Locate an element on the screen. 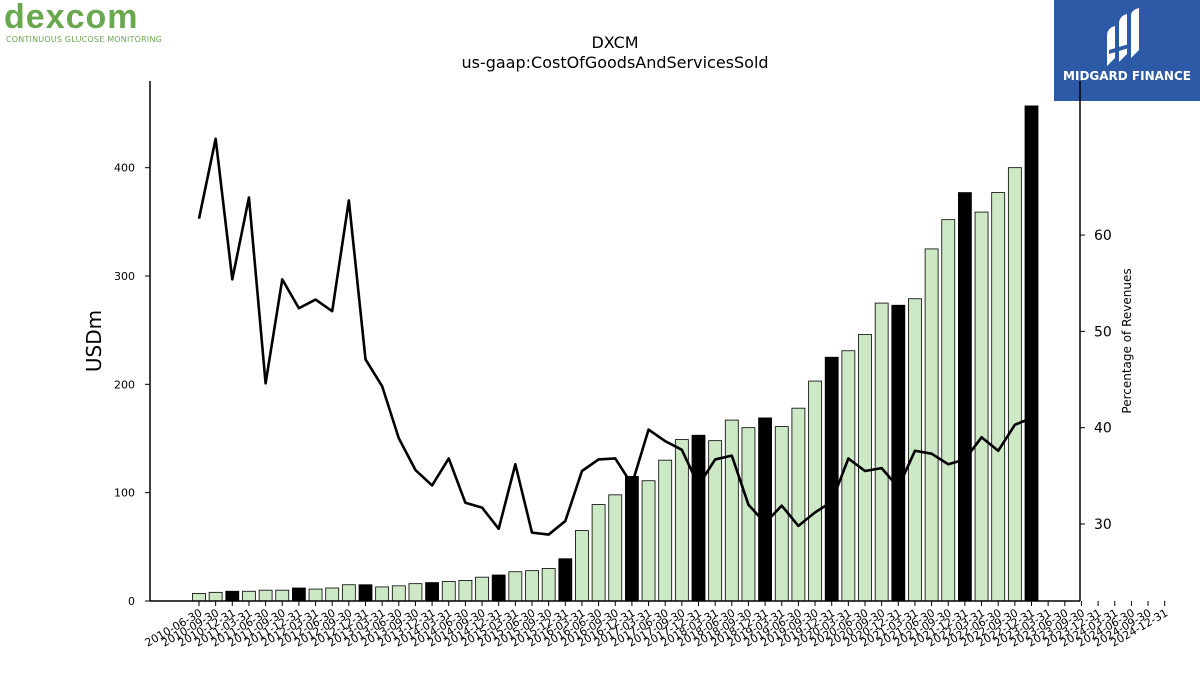 The image size is (1200, 675). y2-tick-label: 50 is located at coordinates (1103, 332).